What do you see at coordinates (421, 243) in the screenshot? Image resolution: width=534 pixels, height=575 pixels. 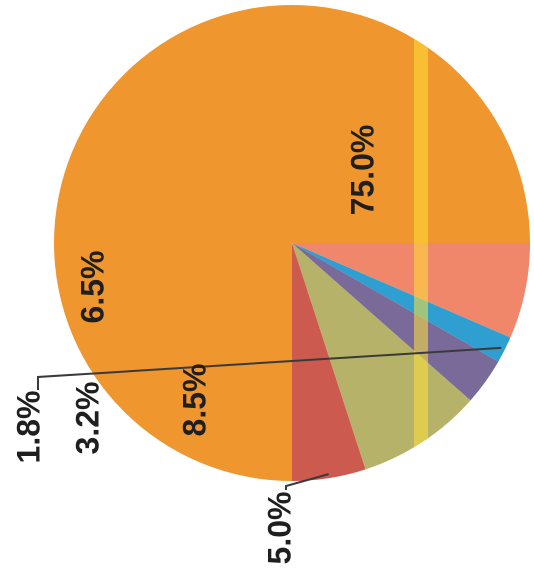 I see `highlight-stripe` at bounding box center [421, 243].